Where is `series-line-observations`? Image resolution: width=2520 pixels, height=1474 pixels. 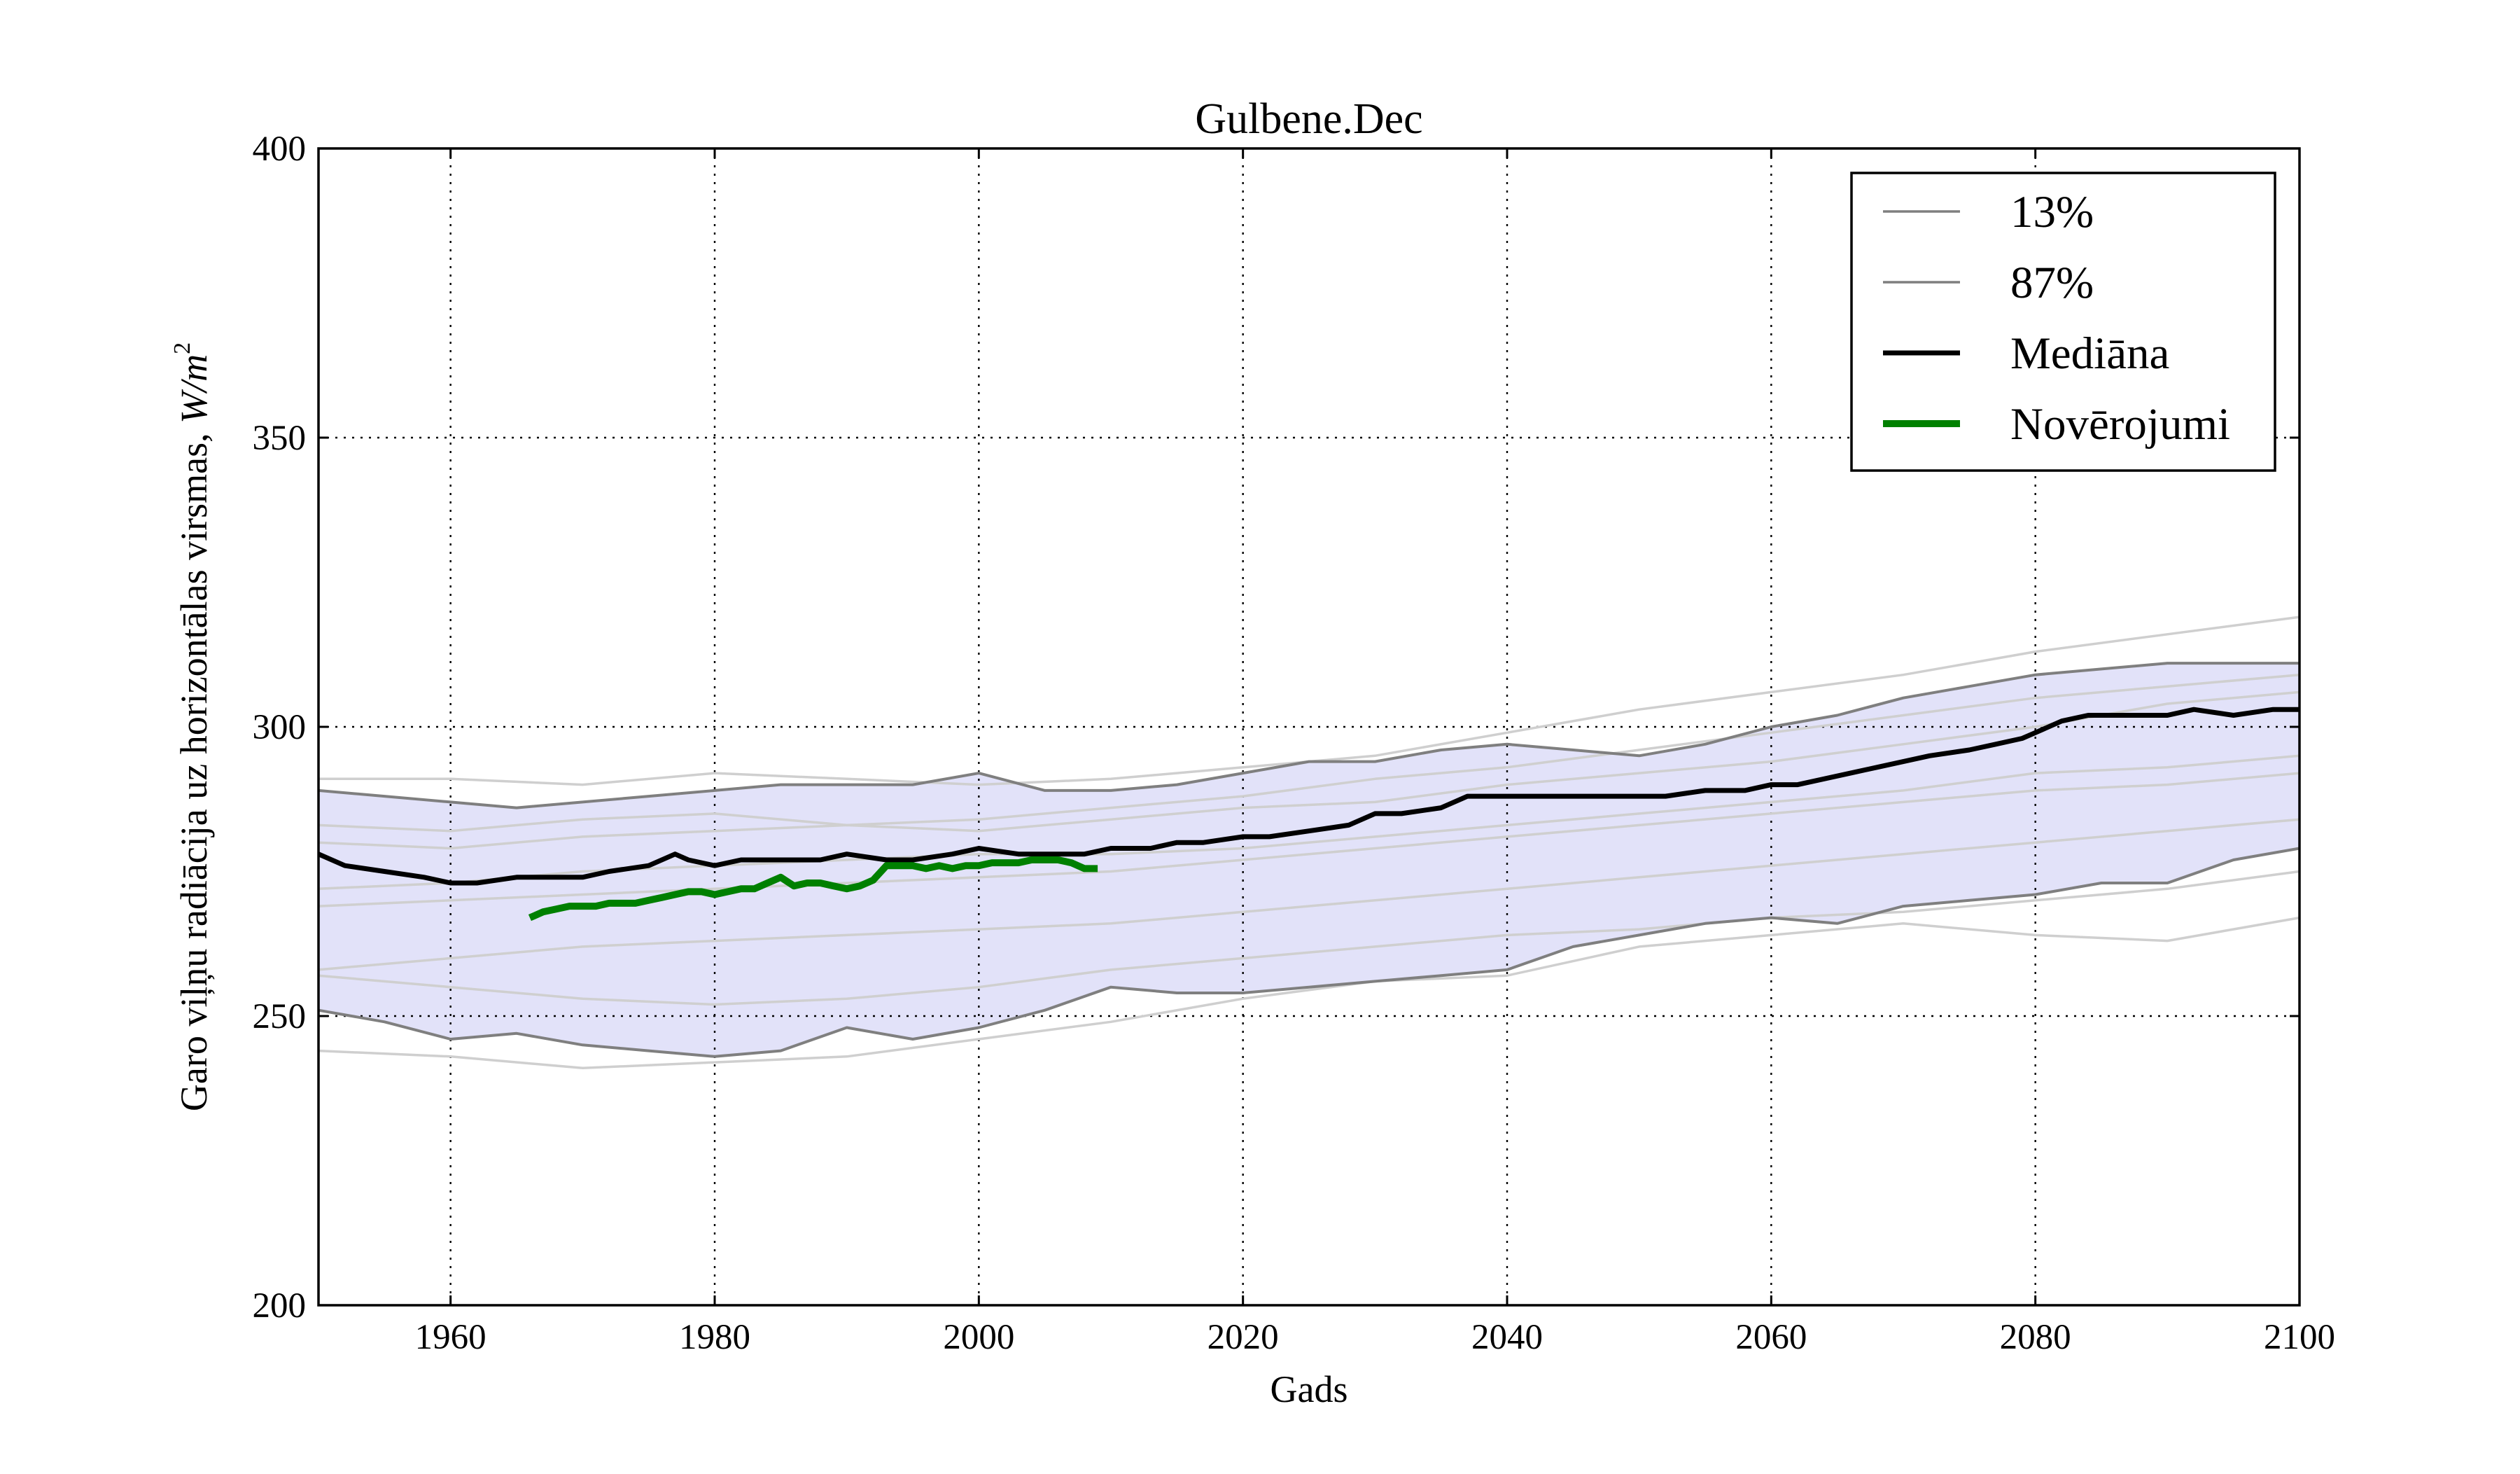 series-line-observations is located at coordinates (813, 889).